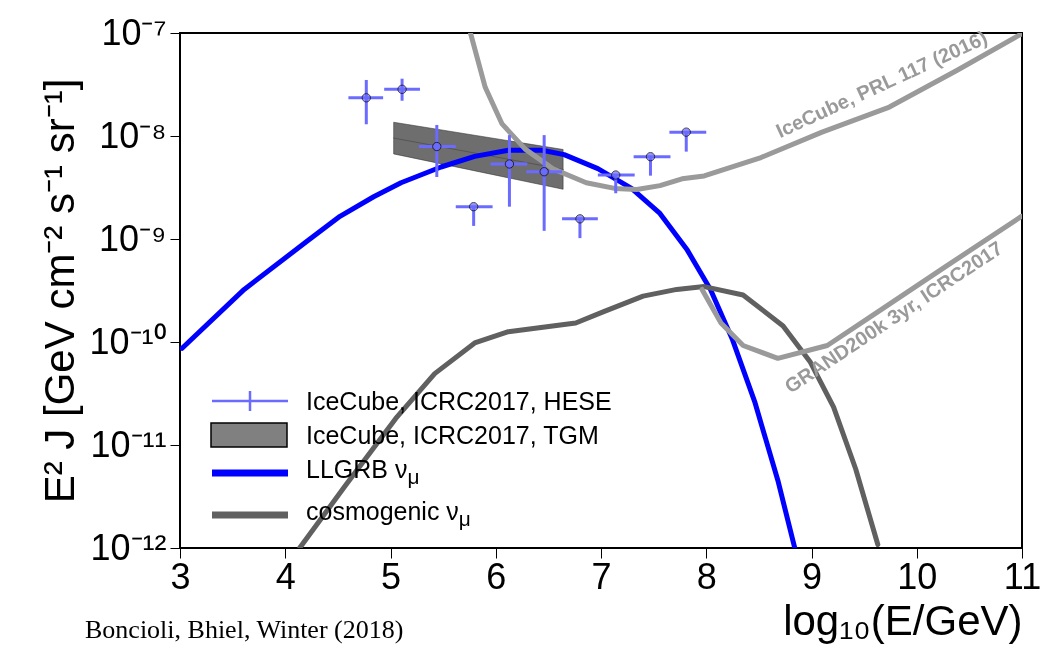 This screenshot has height=667, width=1050. Describe the element at coordinates (285, 576) in the screenshot. I see `x-tick-label: 4` at that location.